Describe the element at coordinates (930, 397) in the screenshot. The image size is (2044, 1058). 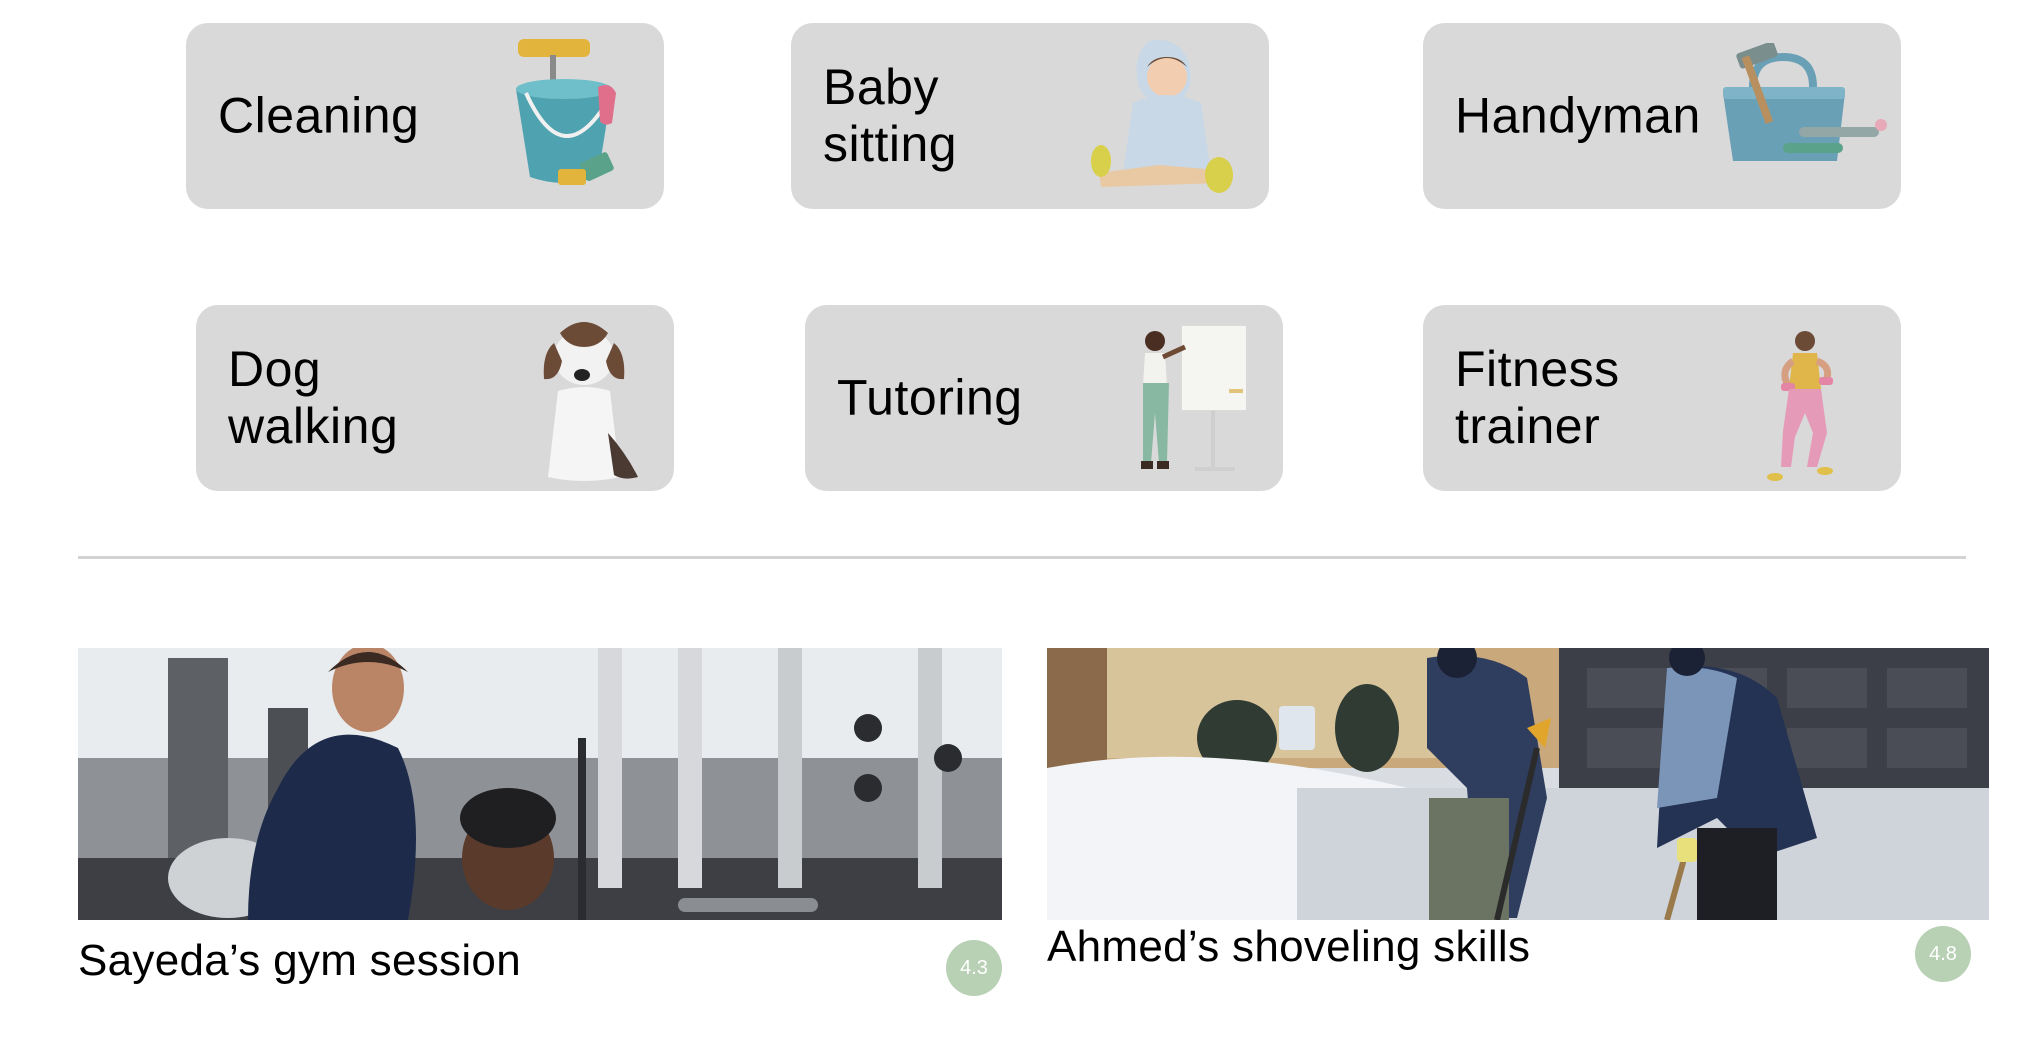
I see `category-label: Tutoring` at that location.